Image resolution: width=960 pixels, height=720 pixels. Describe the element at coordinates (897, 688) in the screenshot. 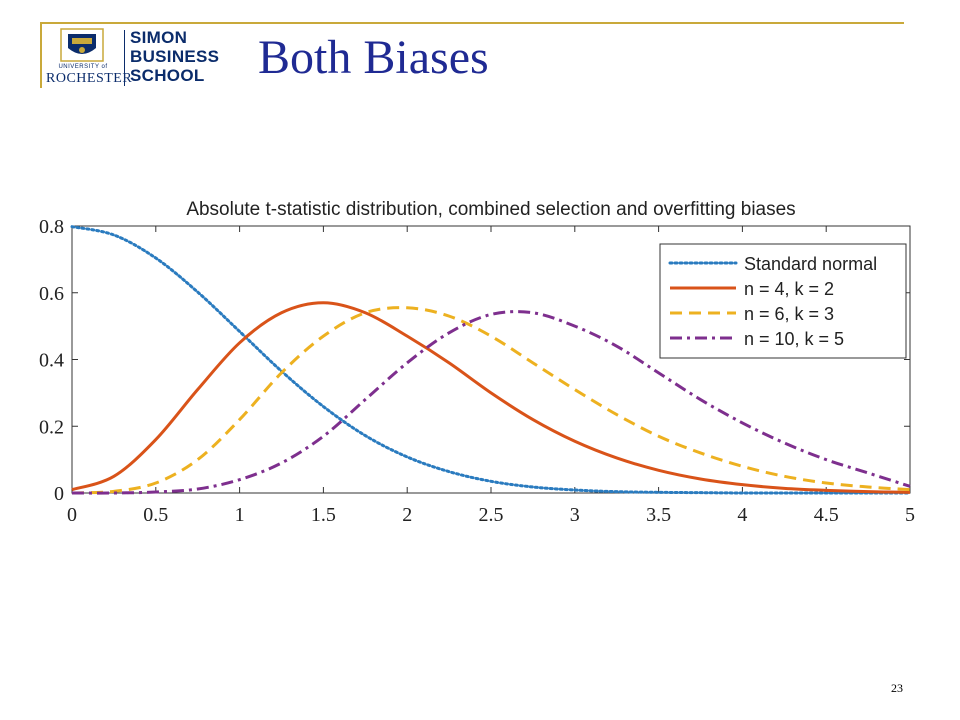

I see `page-number: 23` at that location.